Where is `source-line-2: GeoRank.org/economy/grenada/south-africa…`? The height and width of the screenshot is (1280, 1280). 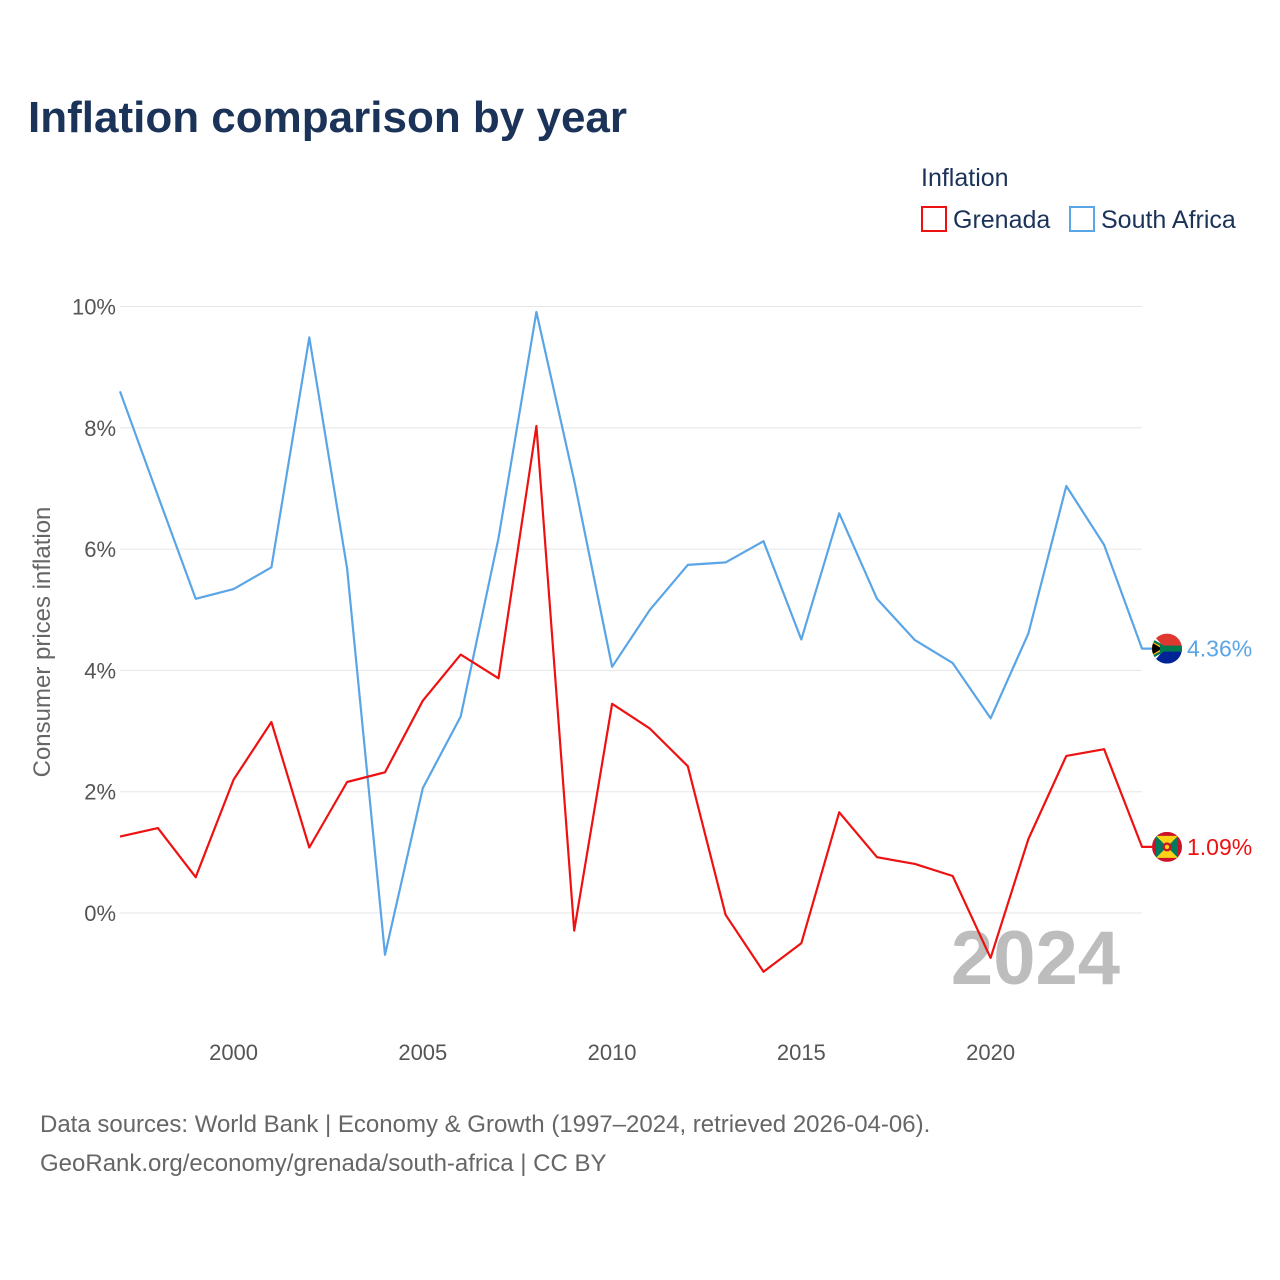 source-line-2: GeoRank.org/economy/grenada/south-africa… is located at coordinates (323, 1163).